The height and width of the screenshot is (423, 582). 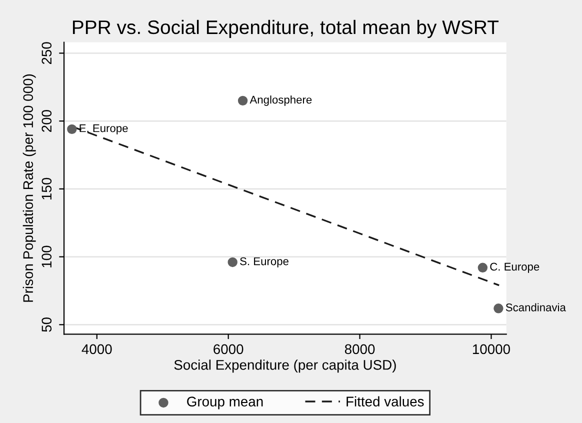 What do you see at coordinates (47, 121) in the screenshot?
I see `y-tick-label: 200` at bounding box center [47, 121].